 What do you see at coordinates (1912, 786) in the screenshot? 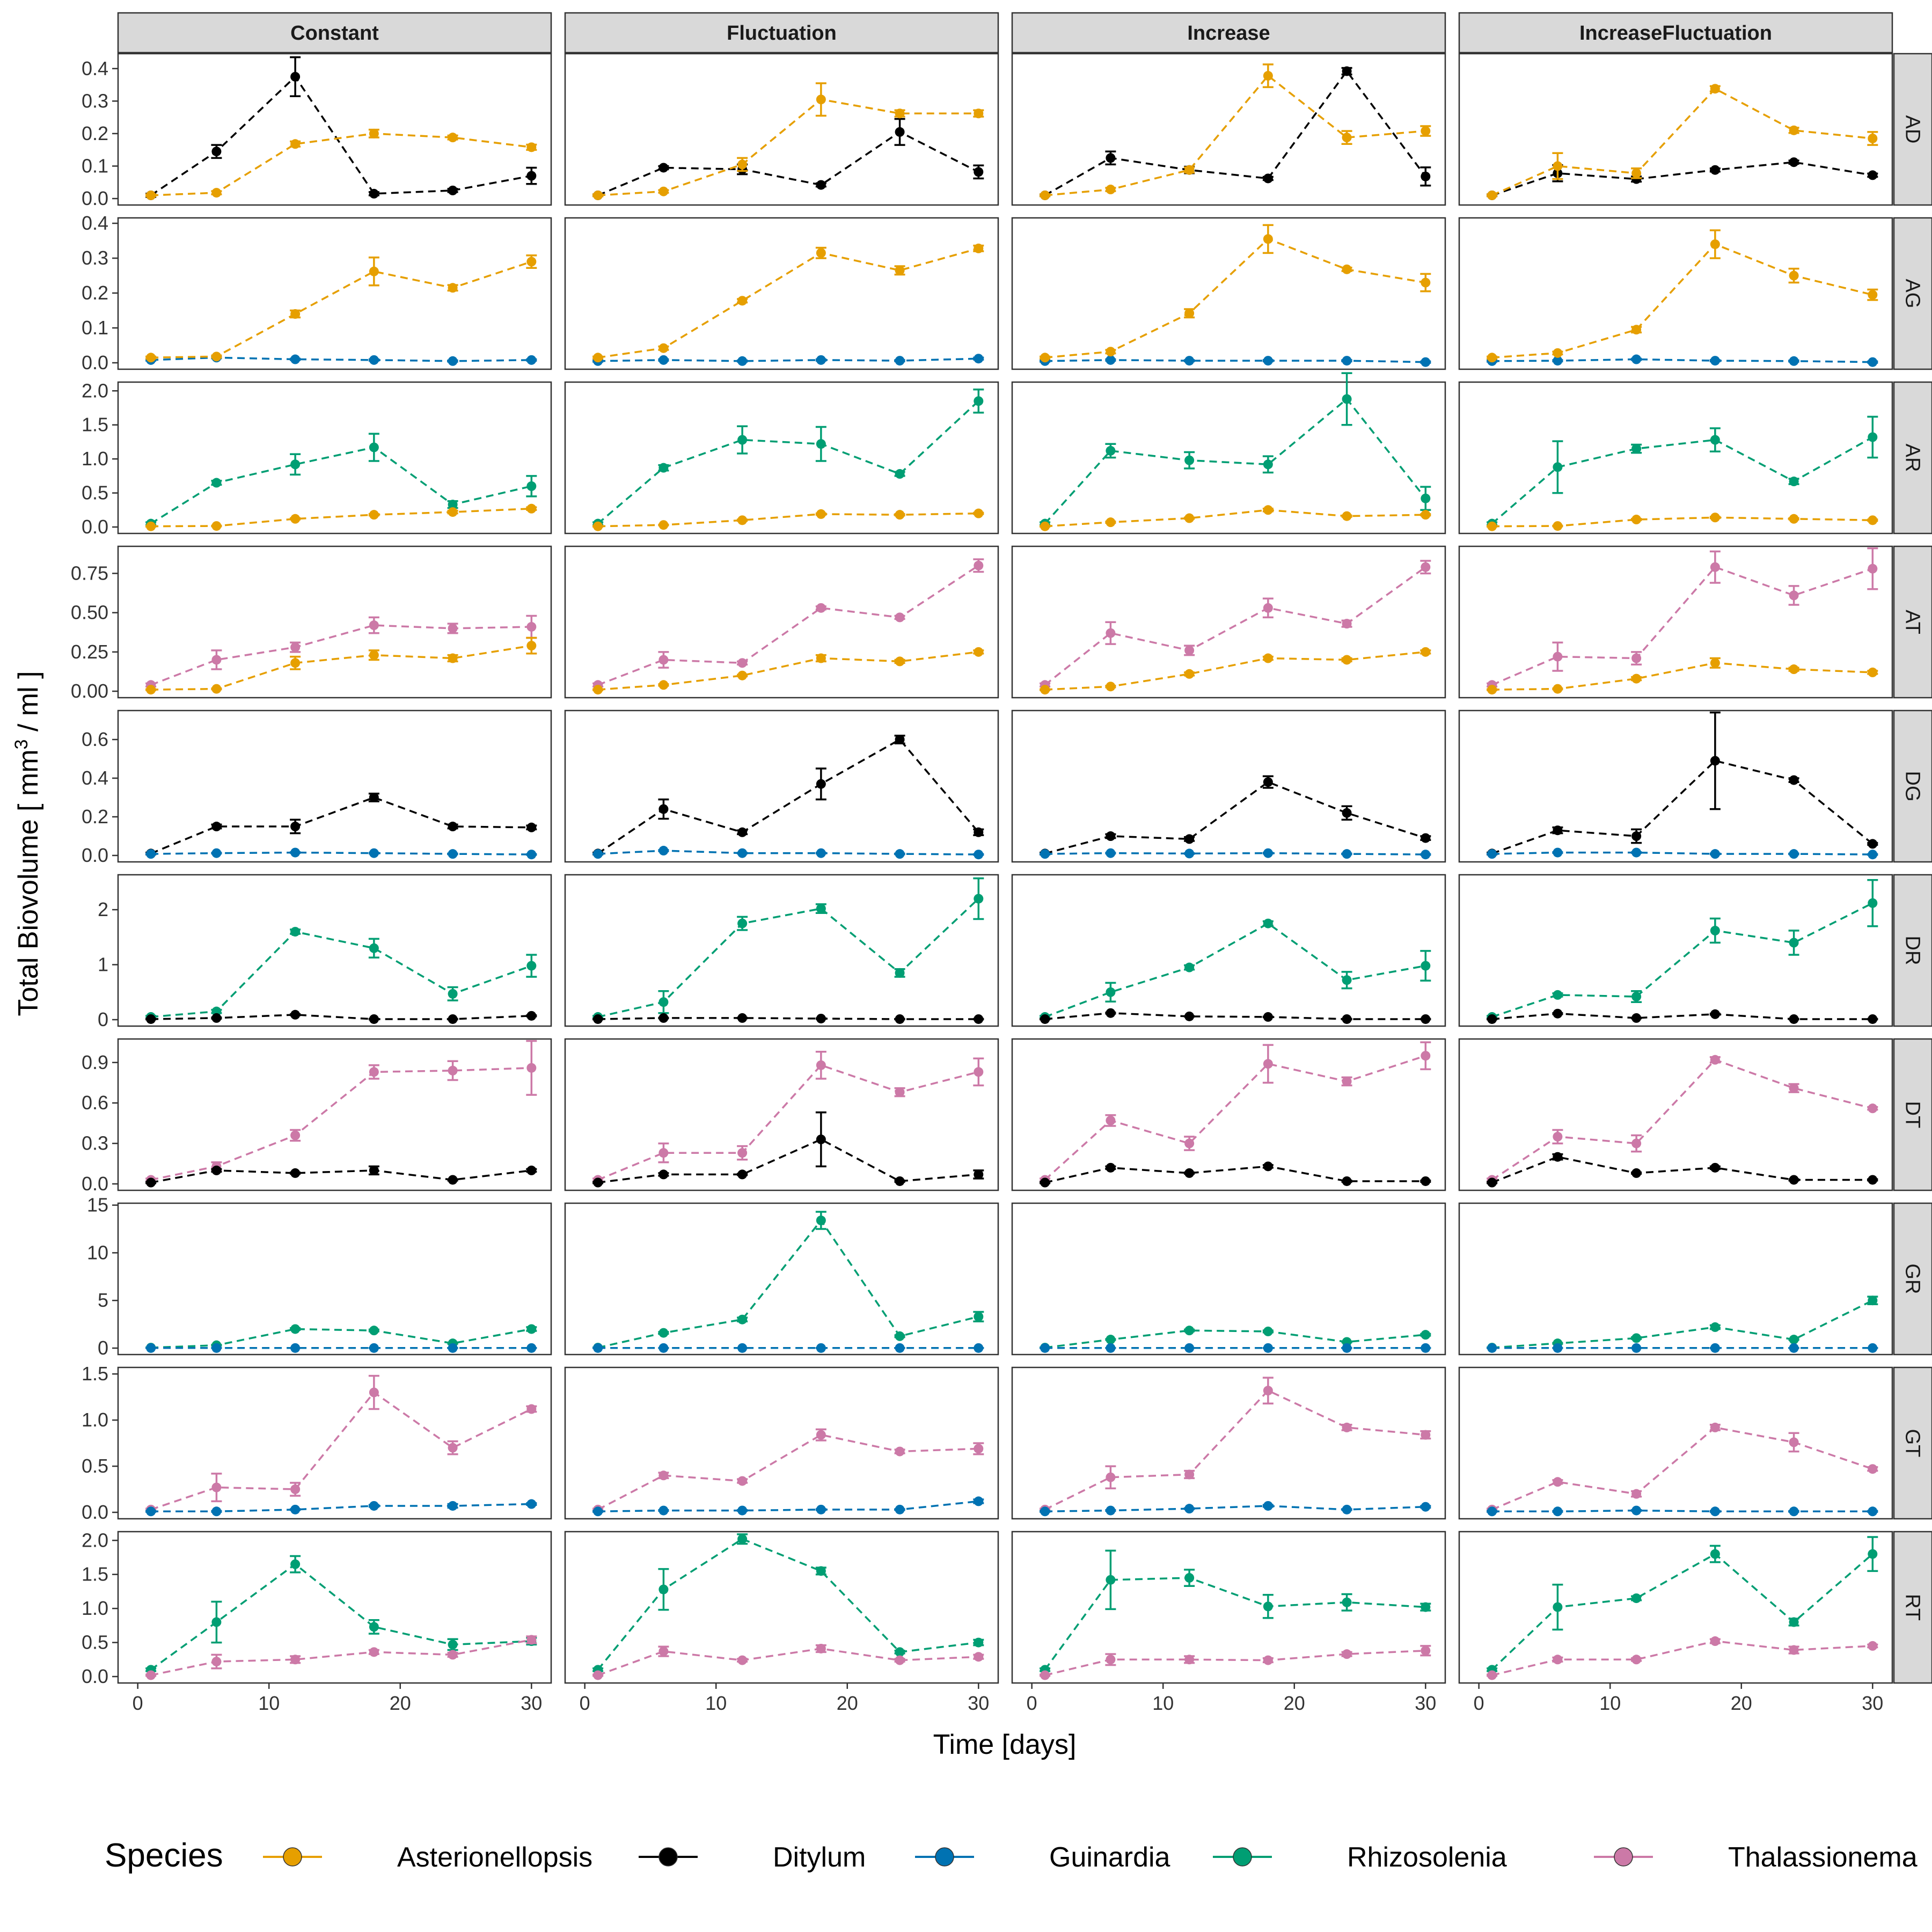
I see `strip-label: DG` at bounding box center [1912, 786].